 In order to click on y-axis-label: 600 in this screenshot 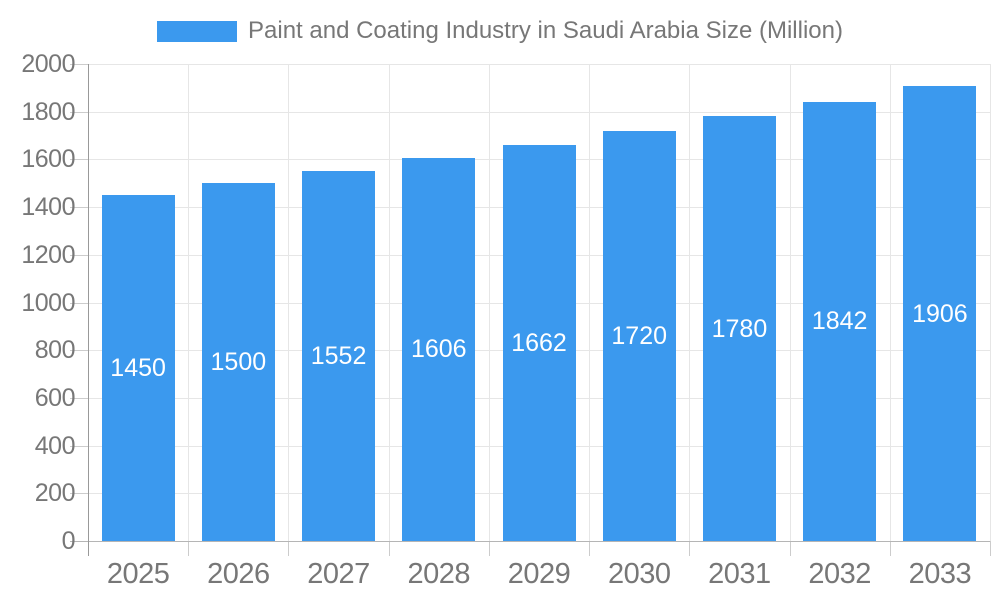, I will do `click(55, 397)`.